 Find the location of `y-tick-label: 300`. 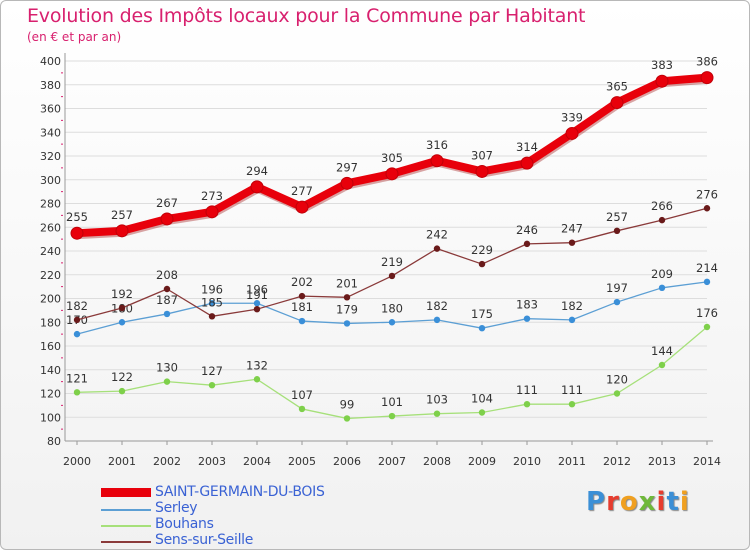

y-tick-label: 300 is located at coordinates (50, 180).